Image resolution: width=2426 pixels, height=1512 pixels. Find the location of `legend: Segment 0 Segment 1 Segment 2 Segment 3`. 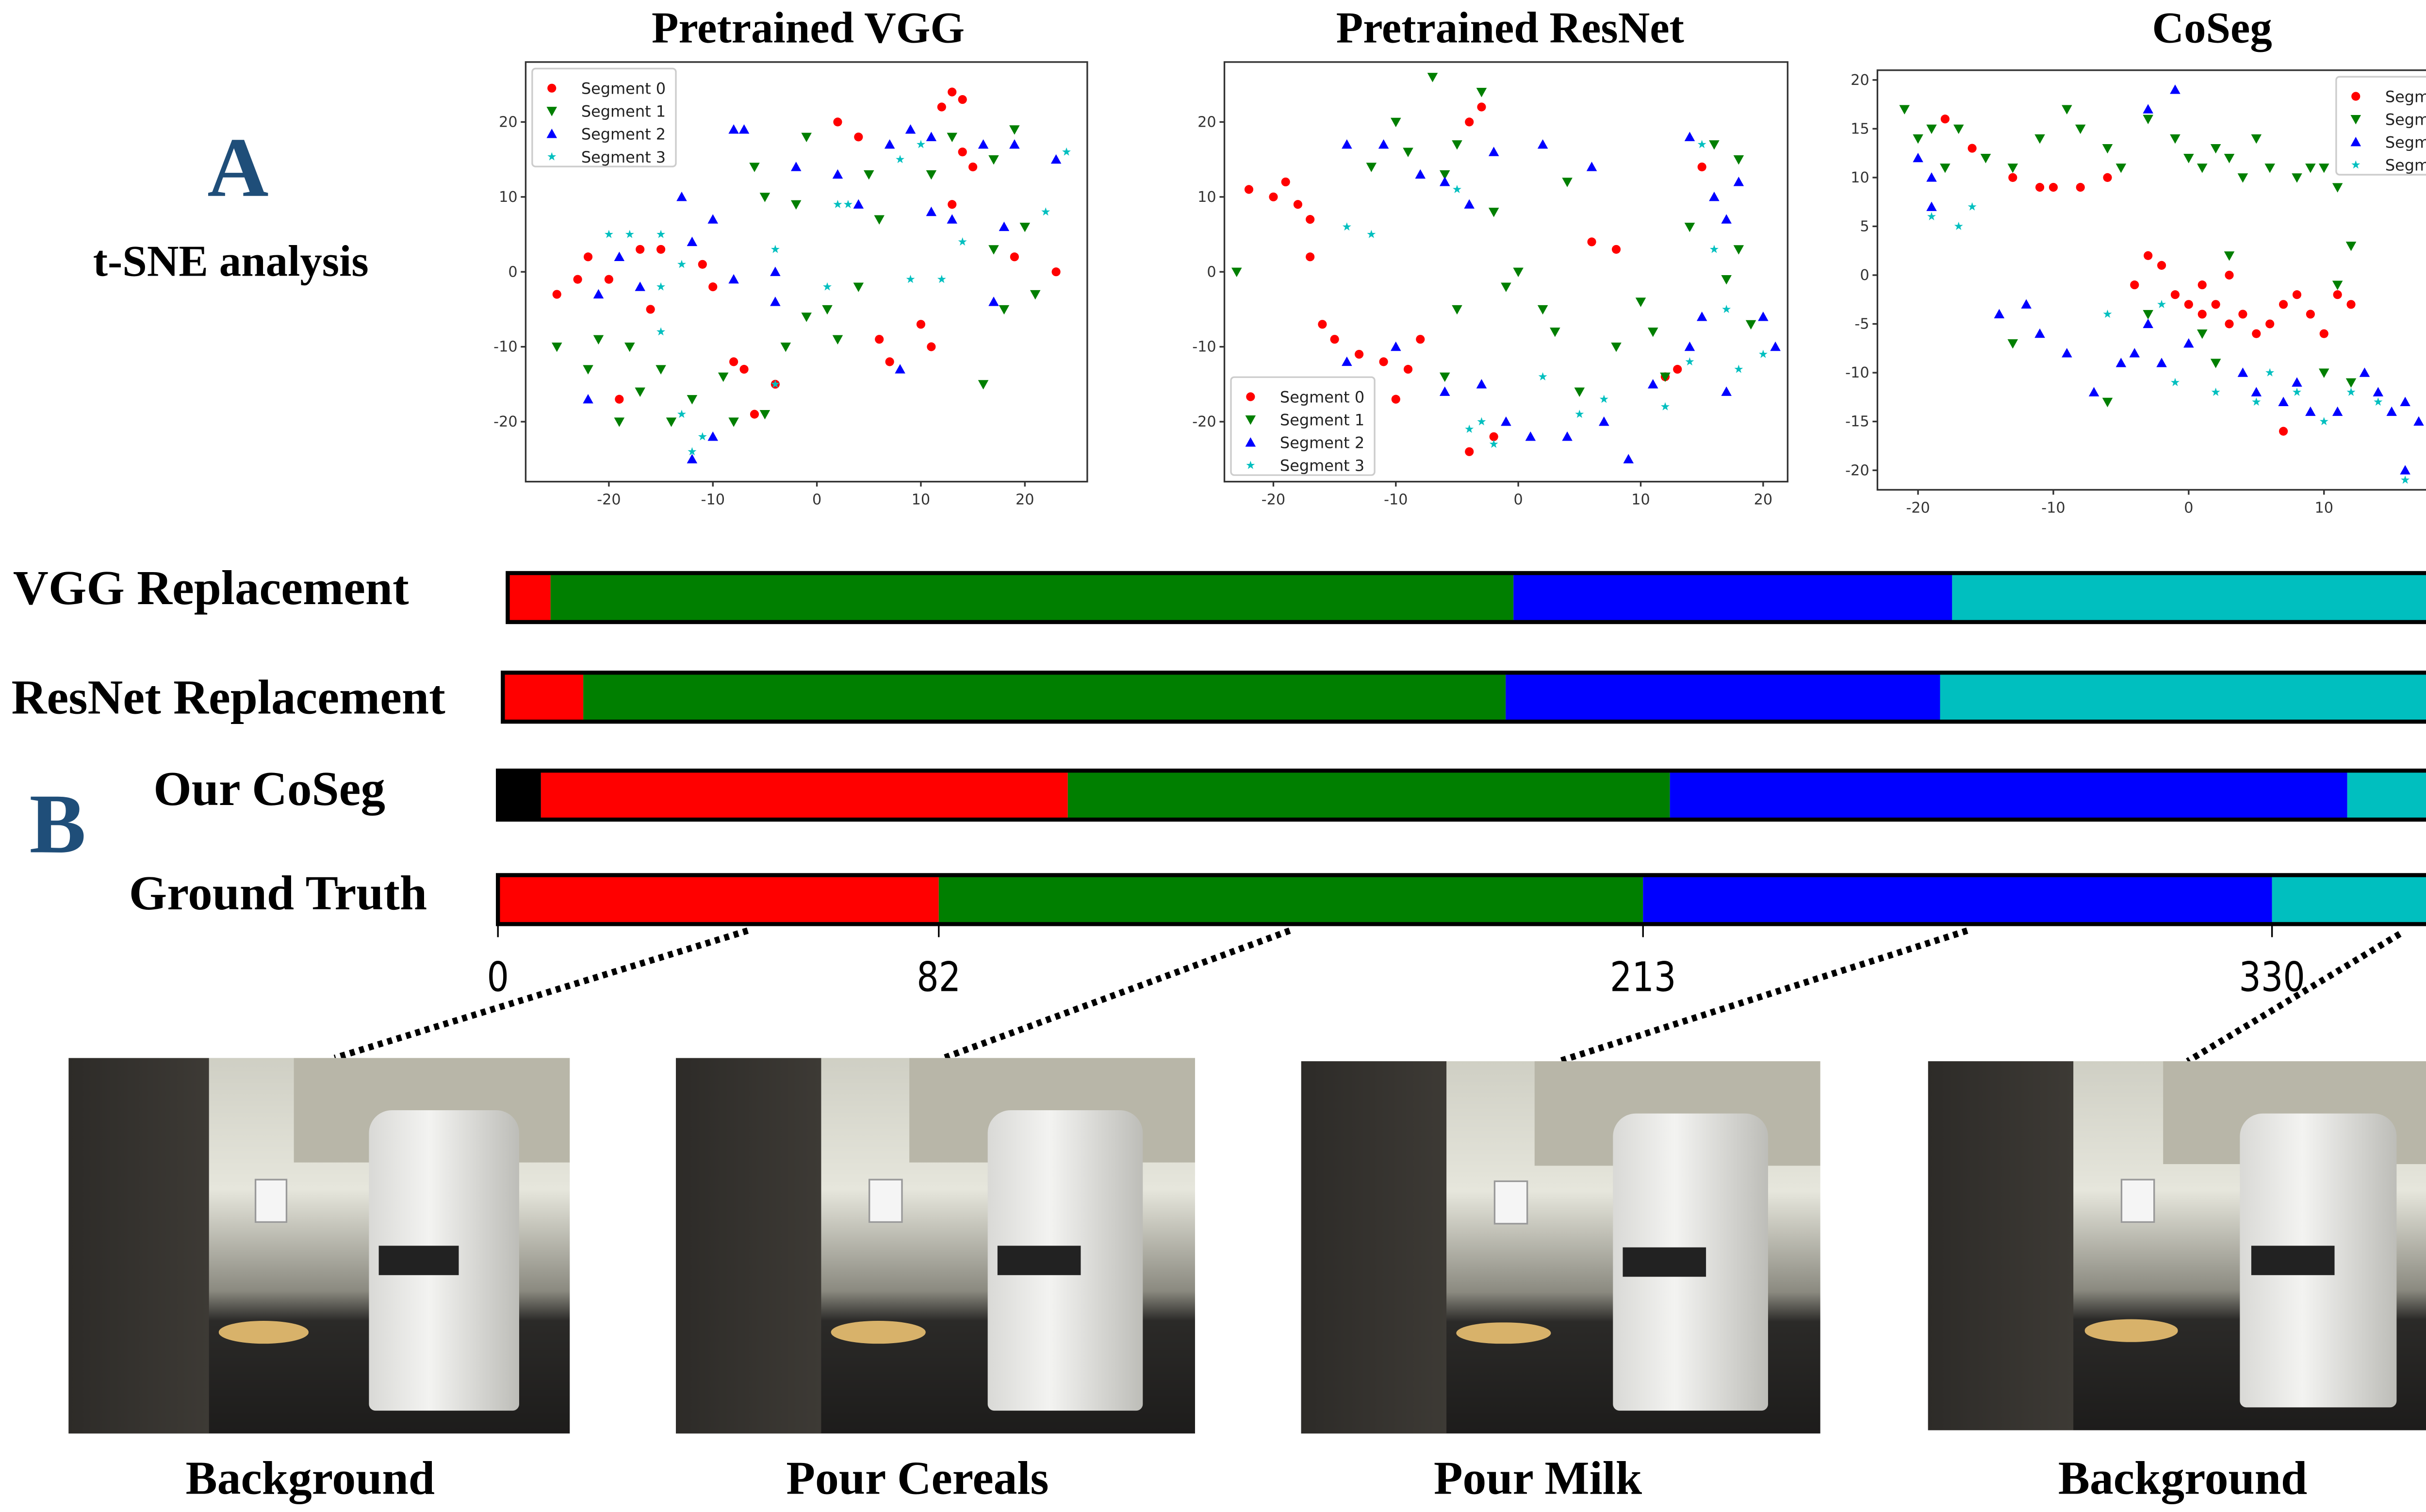

legend: Segment 0 Segment 1 Segment 2 Segment 3 is located at coordinates (604, 117).